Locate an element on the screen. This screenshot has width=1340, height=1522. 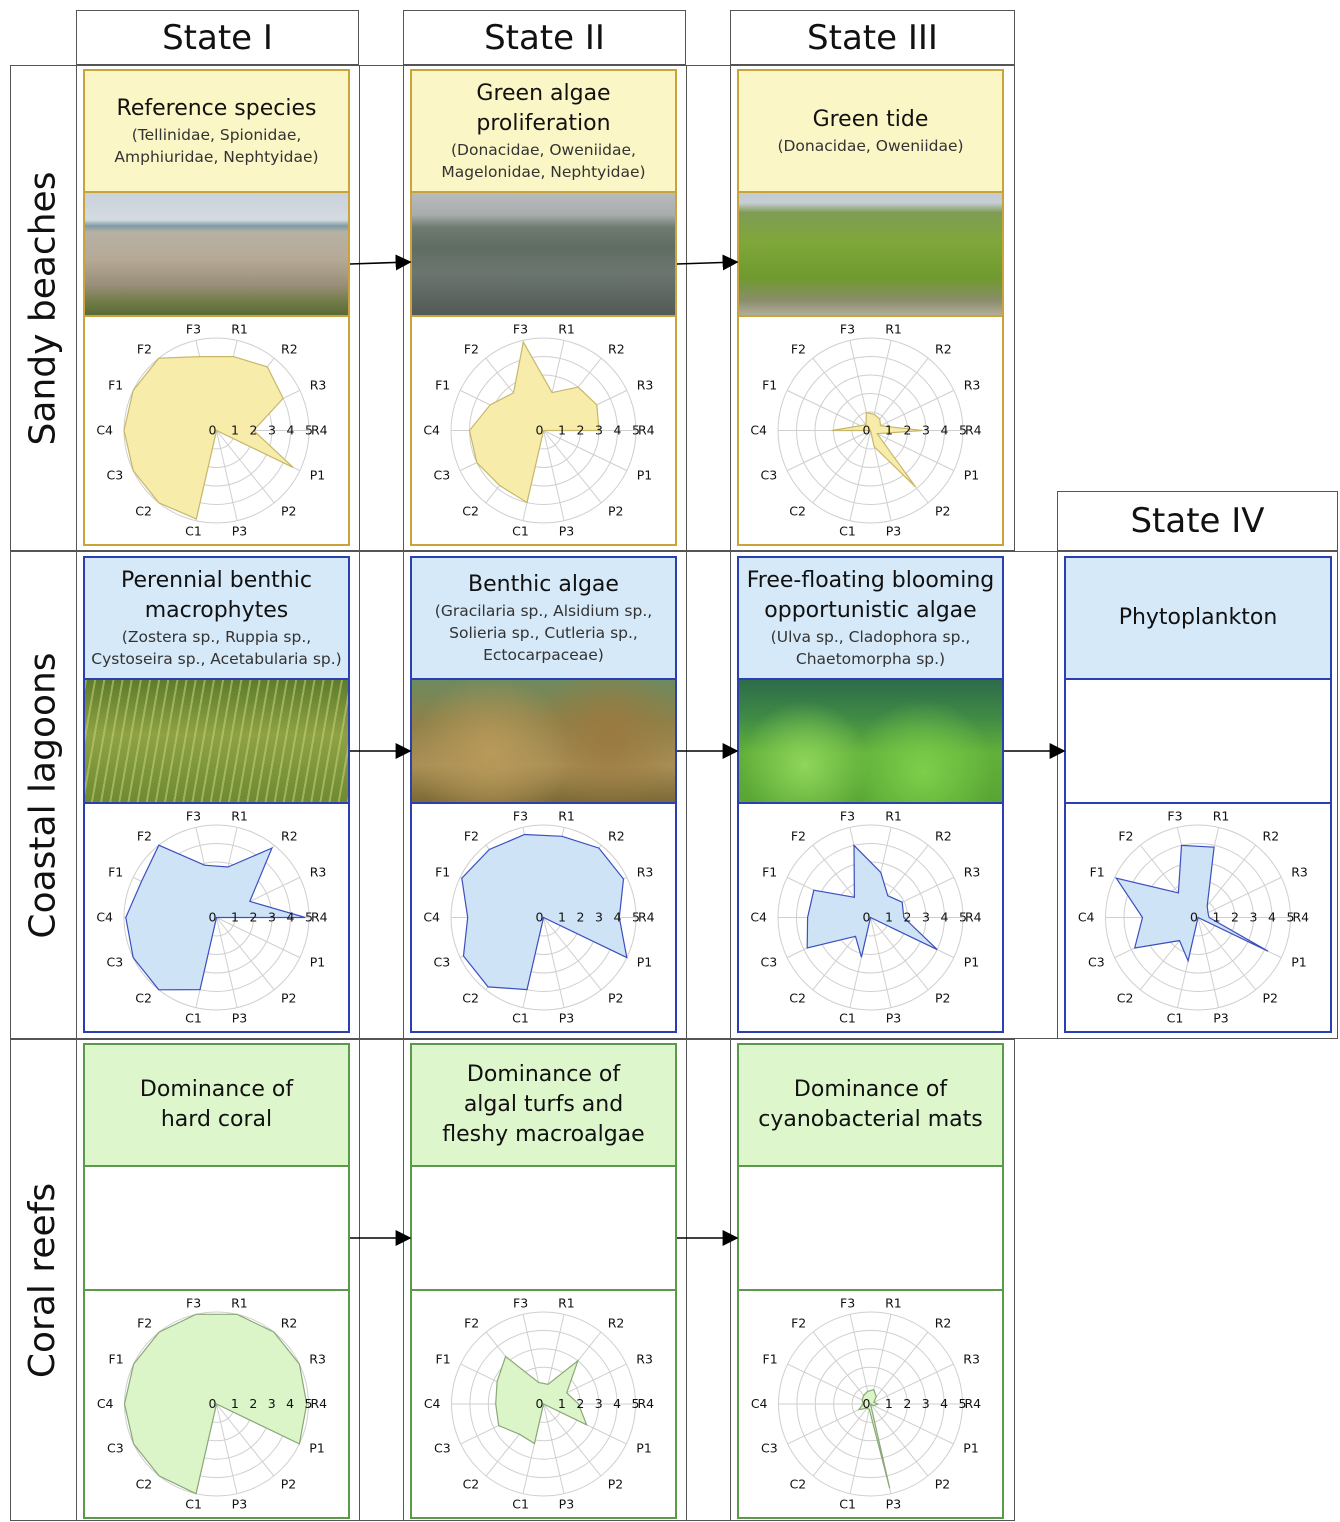
radar-grid is located at coordinates (870, 1404).